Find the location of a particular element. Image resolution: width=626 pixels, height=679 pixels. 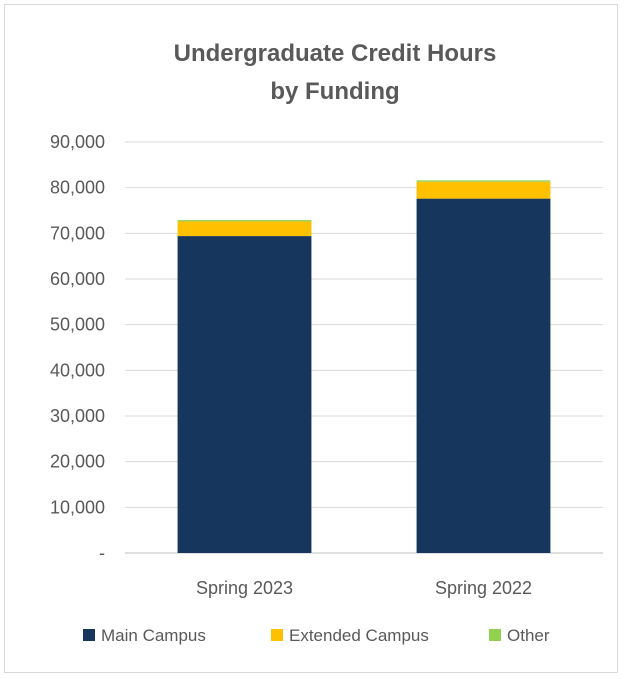

bar-main-campus-spring-2023 is located at coordinates (244, 394).